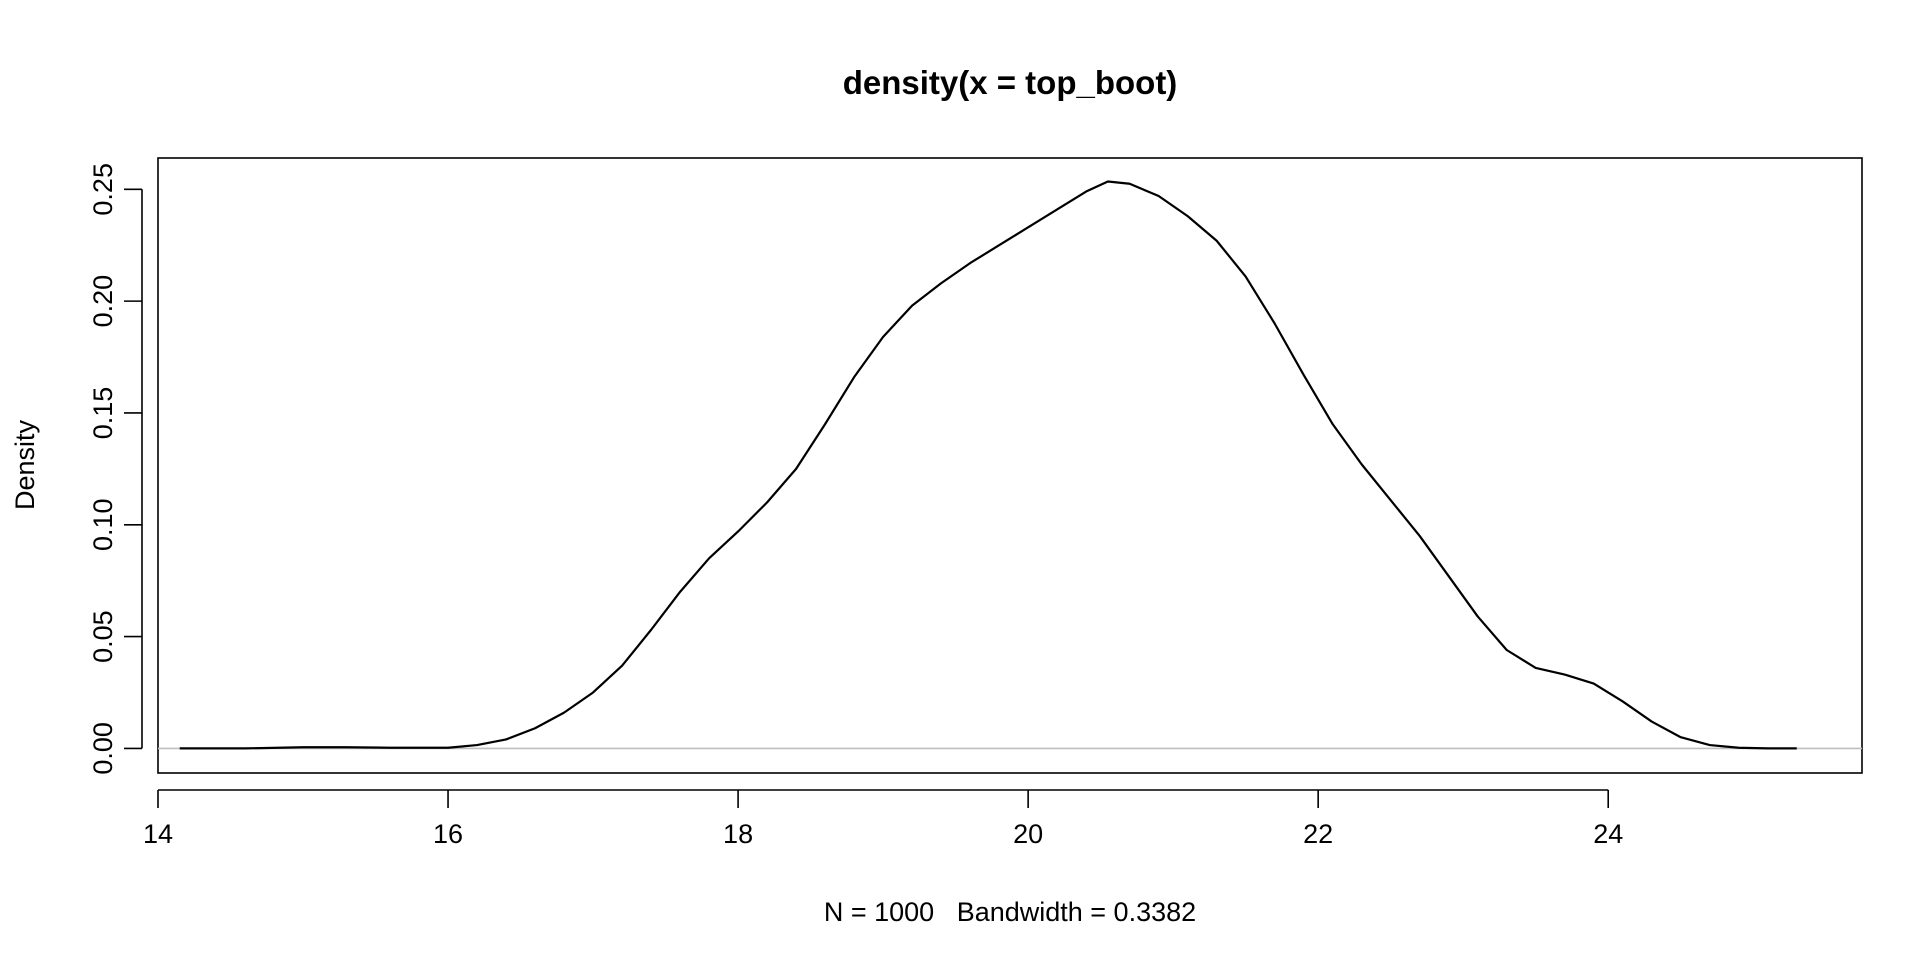 Image resolution: width=1920 pixels, height=960 pixels. I want to click on x-axis-label: N = 1000 Bandwidth = 0.3382, so click(1010, 912).